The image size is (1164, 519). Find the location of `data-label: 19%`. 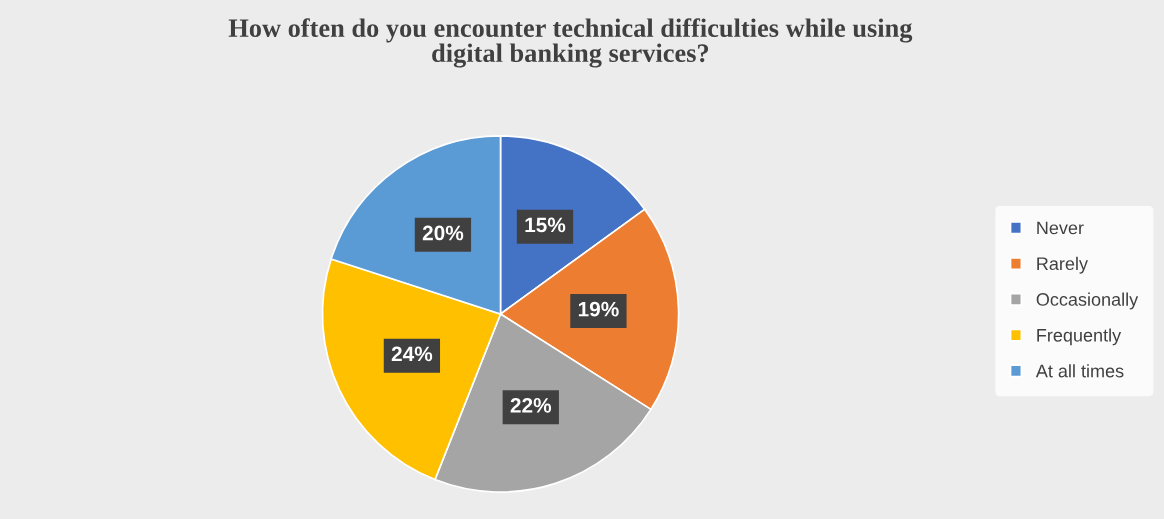

data-label: 19% is located at coordinates (598, 309).